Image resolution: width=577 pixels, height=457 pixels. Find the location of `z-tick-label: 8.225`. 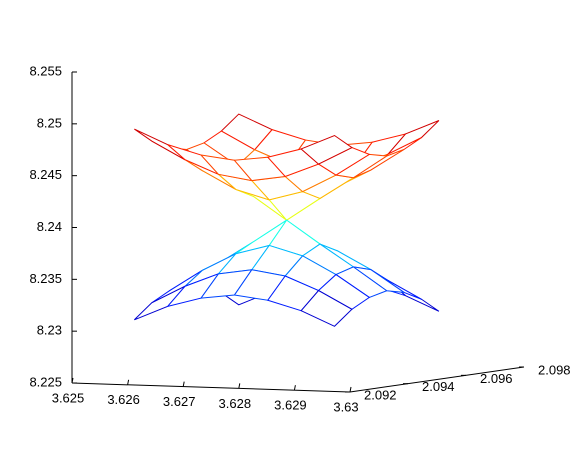

z-tick-label: 8.225 is located at coordinates (45, 381).